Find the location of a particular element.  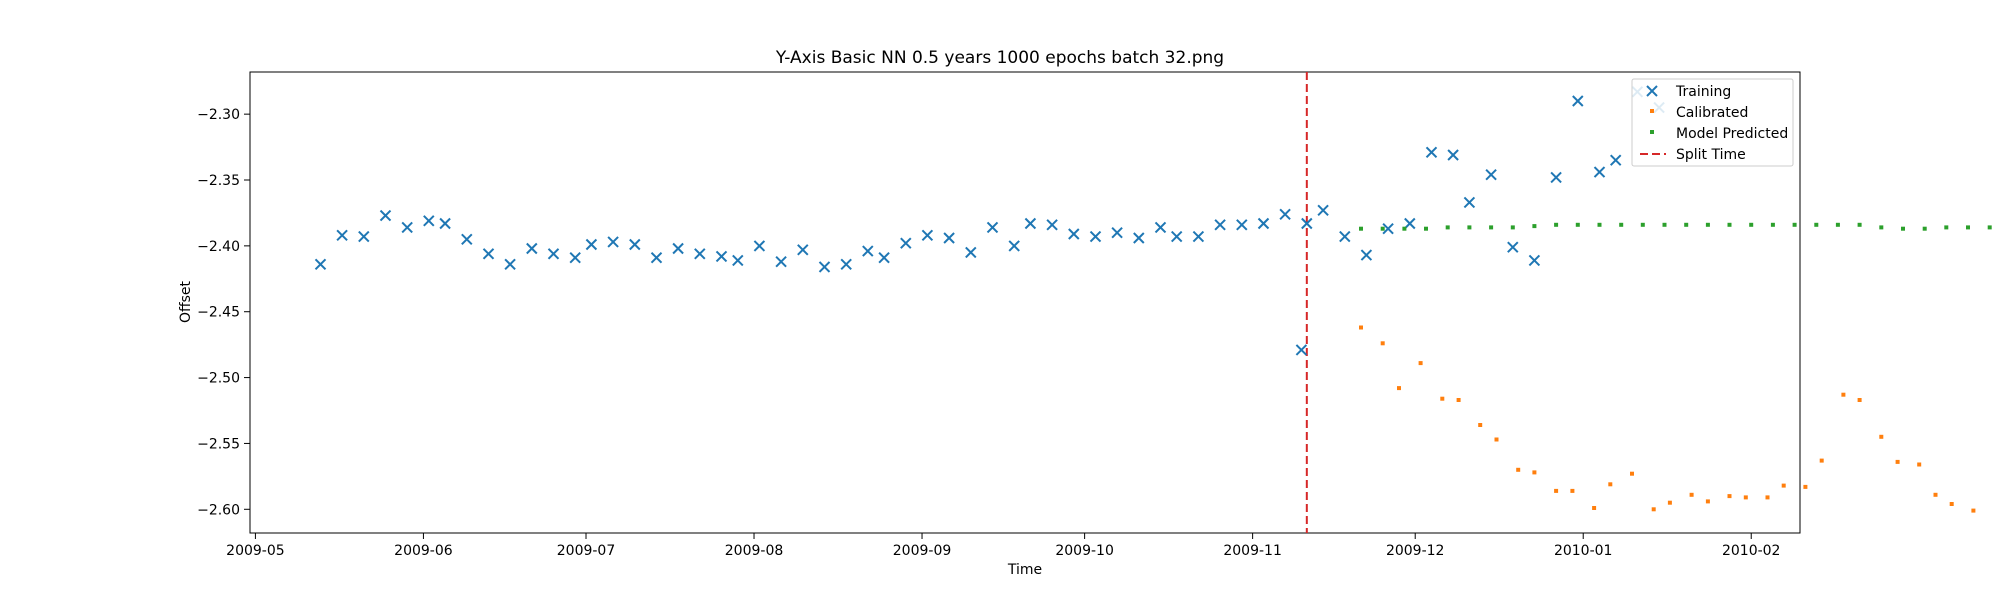

y-tick-label: −2.60 is located at coordinates (218, 510).